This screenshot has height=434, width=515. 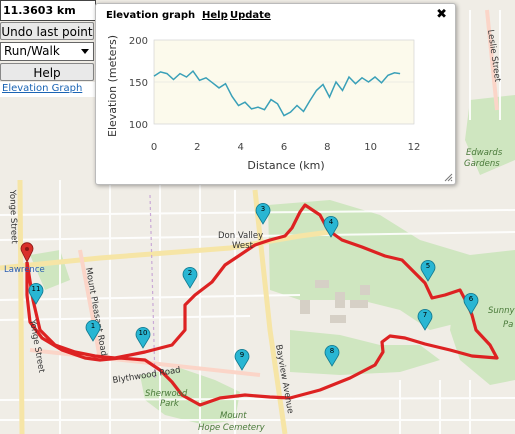 I want to click on route-marker-label: 10, so click(x=143, y=333).